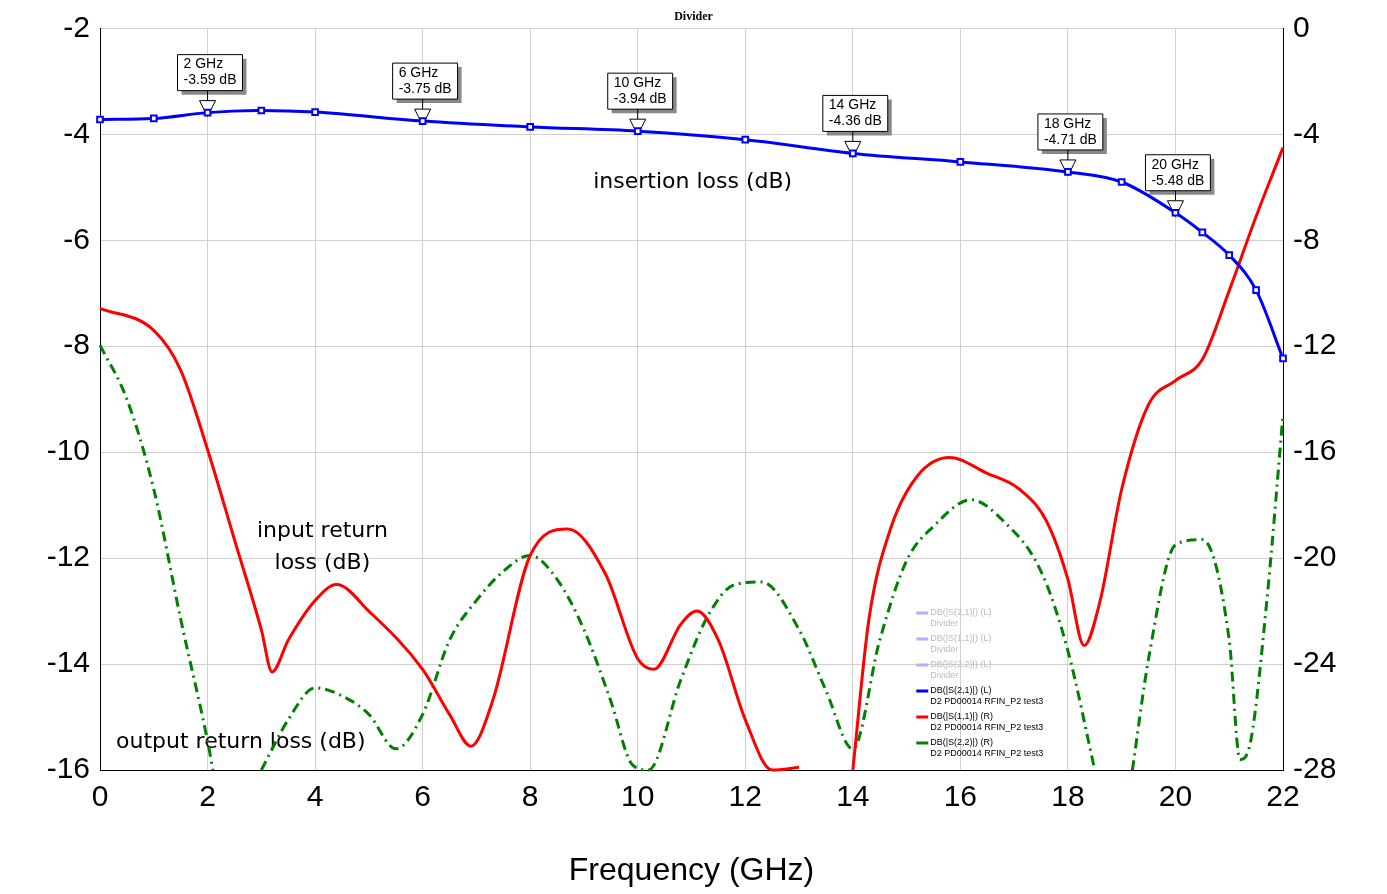 The image size is (1387, 894). What do you see at coordinates (207, 796) in the screenshot?
I see `x-tick-label: 2` at bounding box center [207, 796].